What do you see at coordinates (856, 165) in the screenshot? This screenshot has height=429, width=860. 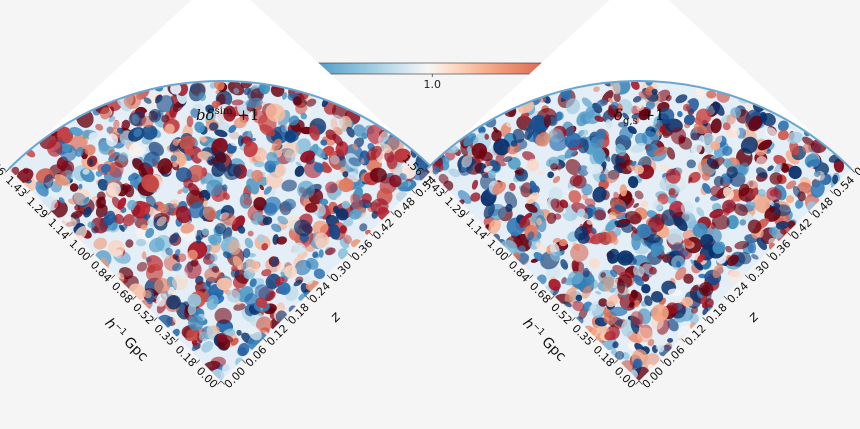 I see `redshift-tick-label: 0.60` at bounding box center [856, 165].